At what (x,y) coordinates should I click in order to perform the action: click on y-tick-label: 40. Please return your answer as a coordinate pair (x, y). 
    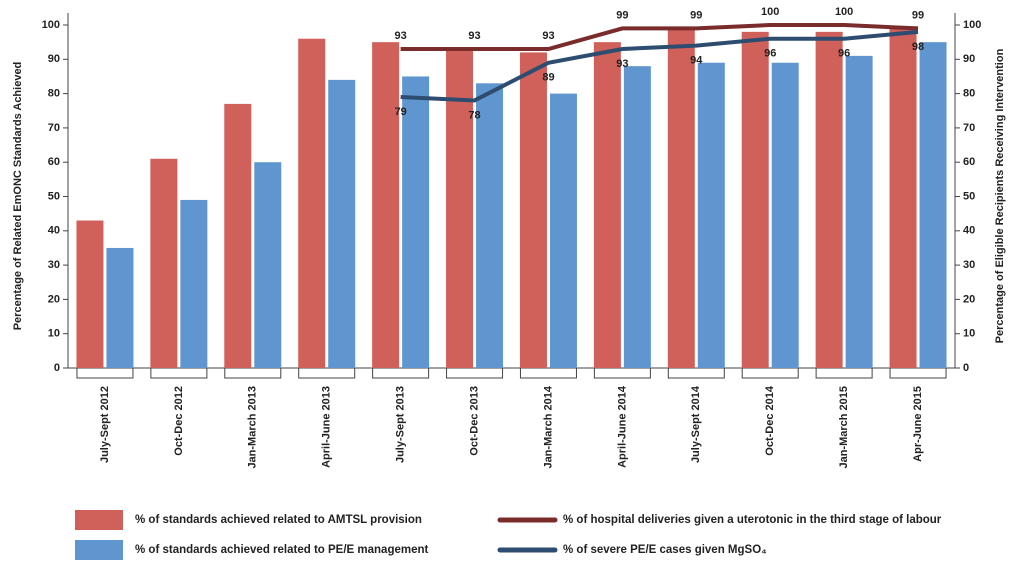
    Looking at the image, I should click on (54, 231).